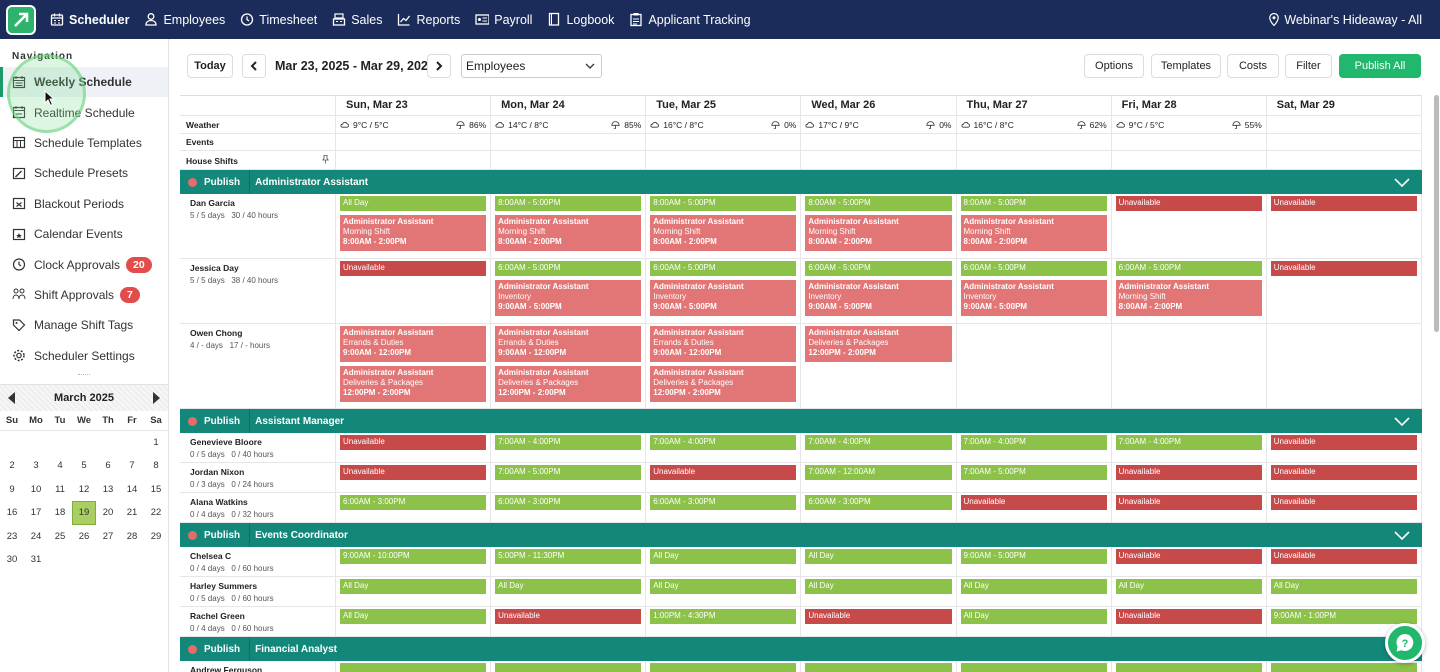 Image resolution: width=1440 pixels, height=672 pixels. What do you see at coordinates (12, 489) in the screenshot?
I see `calendar-day: 9` at bounding box center [12, 489].